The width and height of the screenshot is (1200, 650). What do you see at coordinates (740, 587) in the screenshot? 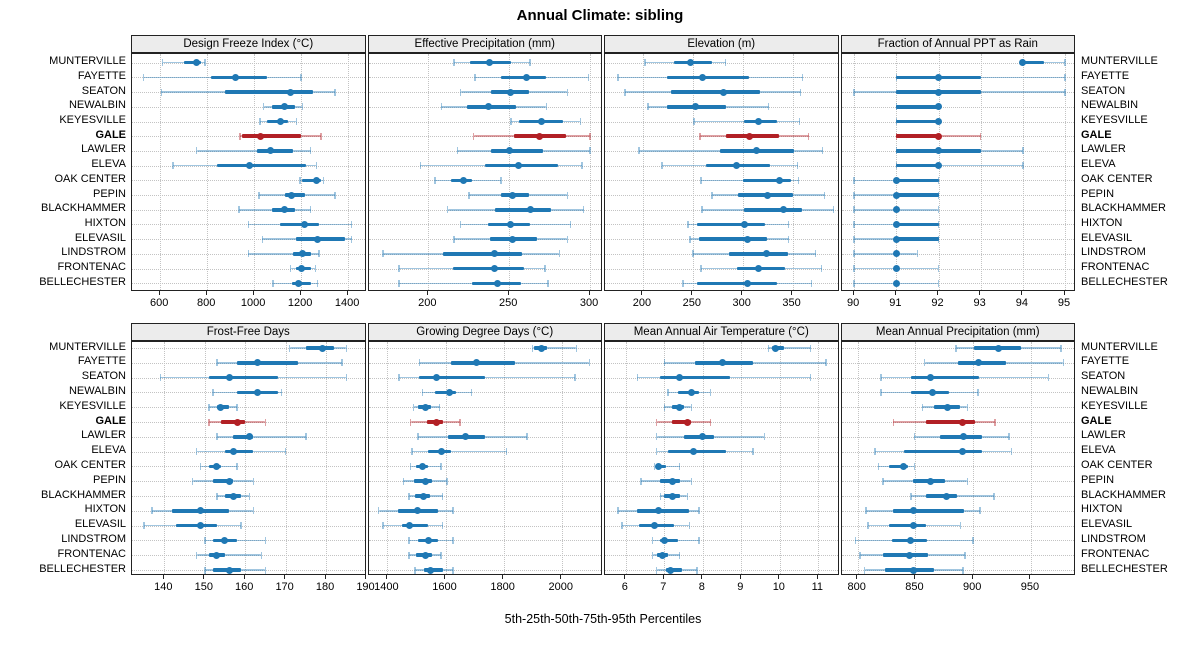
I see `axis-tick-label: 9` at bounding box center [740, 587].